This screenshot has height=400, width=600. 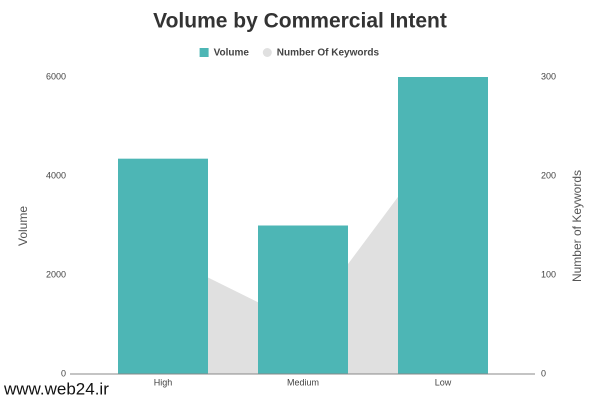 What do you see at coordinates (56, 175) in the screenshot?
I see `y-tick-label: 4000` at bounding box center [56, 175].